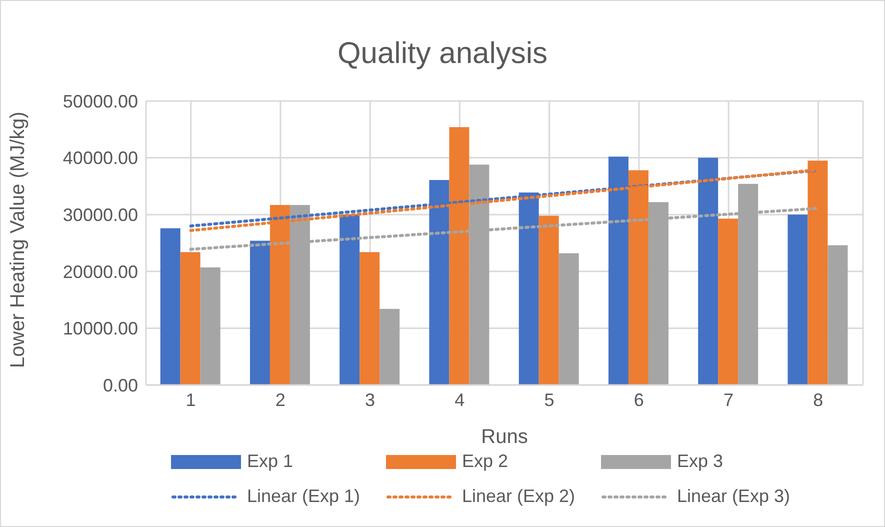  I want to click on legend-label: Linear (Exp 2), so click(519, 496).